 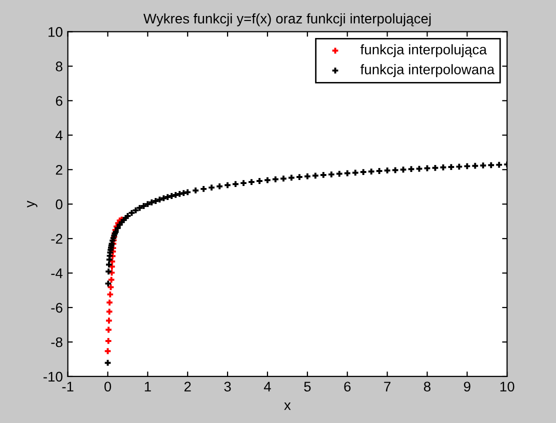 What do you see at coordinates (59, 169) in the screenshot?
I see `y-tick-label: 2` at bounding box center [59, 169].